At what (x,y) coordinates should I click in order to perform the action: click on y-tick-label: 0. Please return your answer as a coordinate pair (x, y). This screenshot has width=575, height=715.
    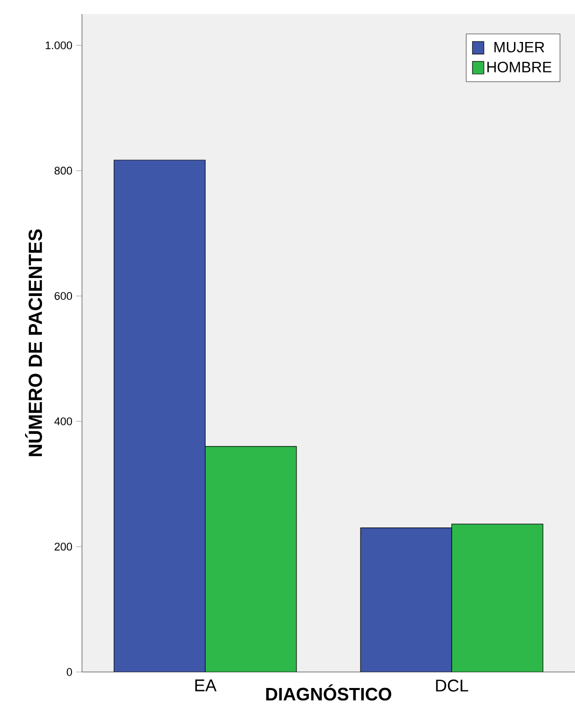
    Looking at the image, I should click on (69, 672).